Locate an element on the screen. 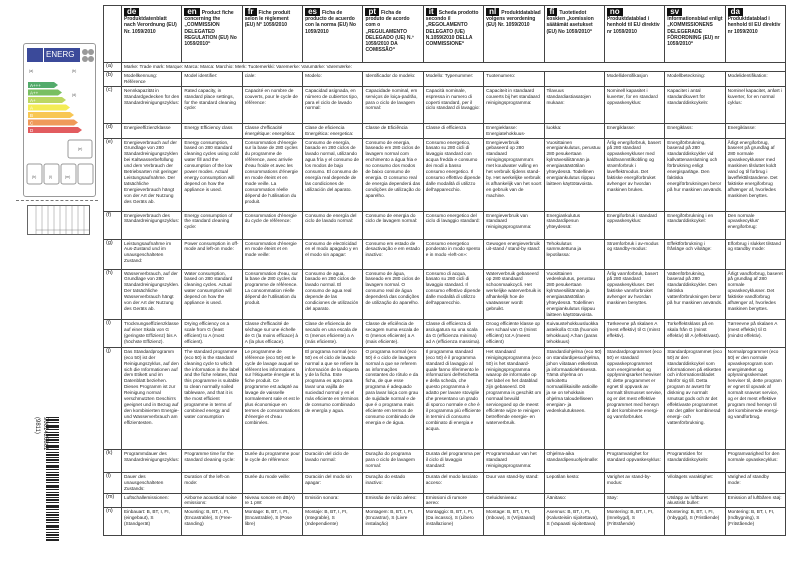  cell-fi: luokka: is located at coordinates (574, 130).